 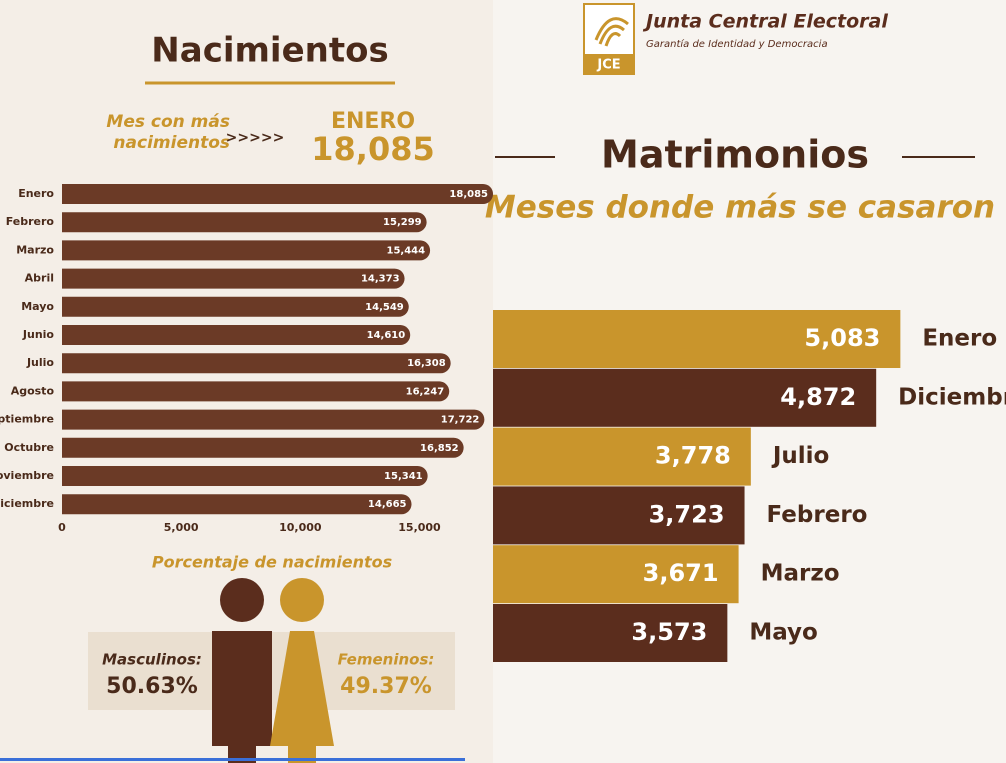 I want to click on logo-mark: JCE, so click(x=608, y=65).